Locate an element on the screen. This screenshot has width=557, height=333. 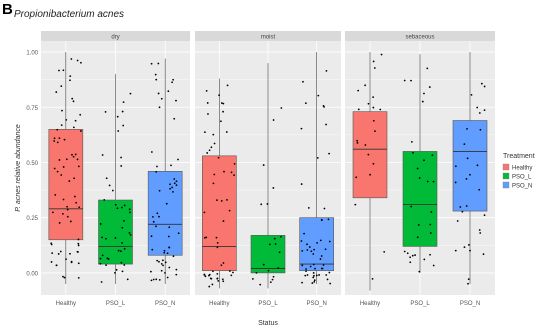
x-tick-label: PSO_N is located at coordinates (470, 304).